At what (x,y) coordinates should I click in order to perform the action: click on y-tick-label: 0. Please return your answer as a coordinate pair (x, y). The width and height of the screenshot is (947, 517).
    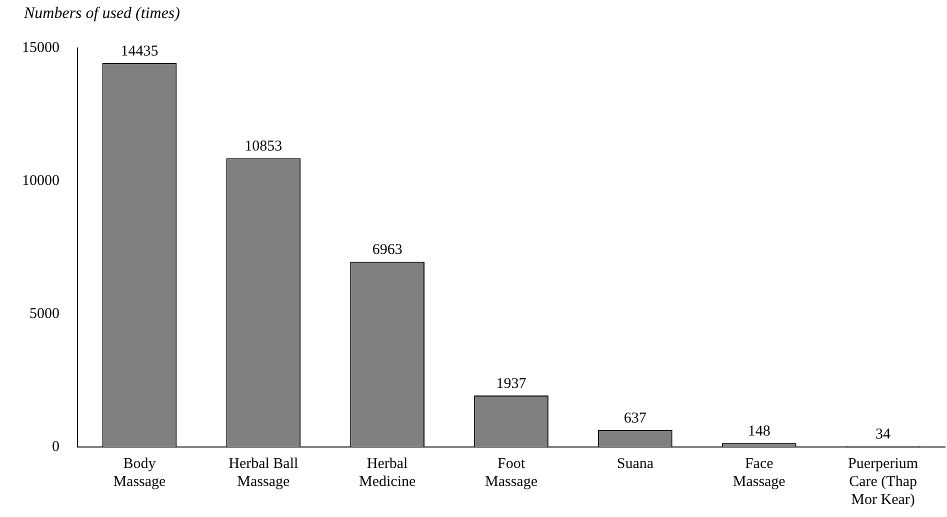
    Looking at the image, I should click on (56, 446).